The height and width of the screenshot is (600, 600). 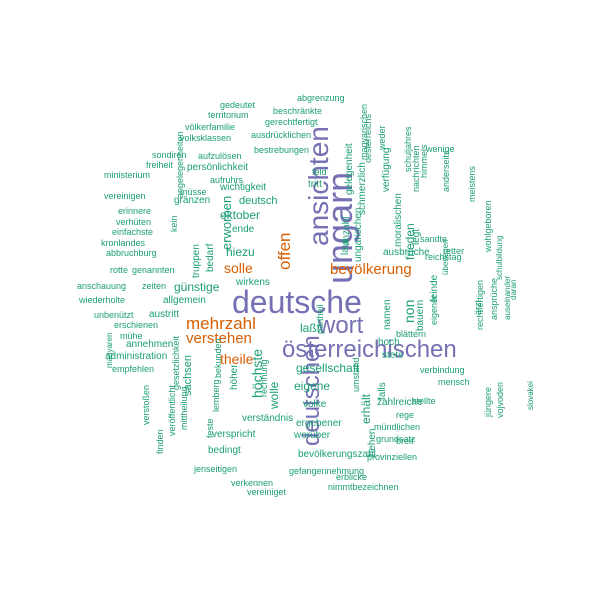 What do you see at coordinates (180, 164) in the screenshot?
I see `cloud-word: angelegenheiten` at bounding box center [180, 164].